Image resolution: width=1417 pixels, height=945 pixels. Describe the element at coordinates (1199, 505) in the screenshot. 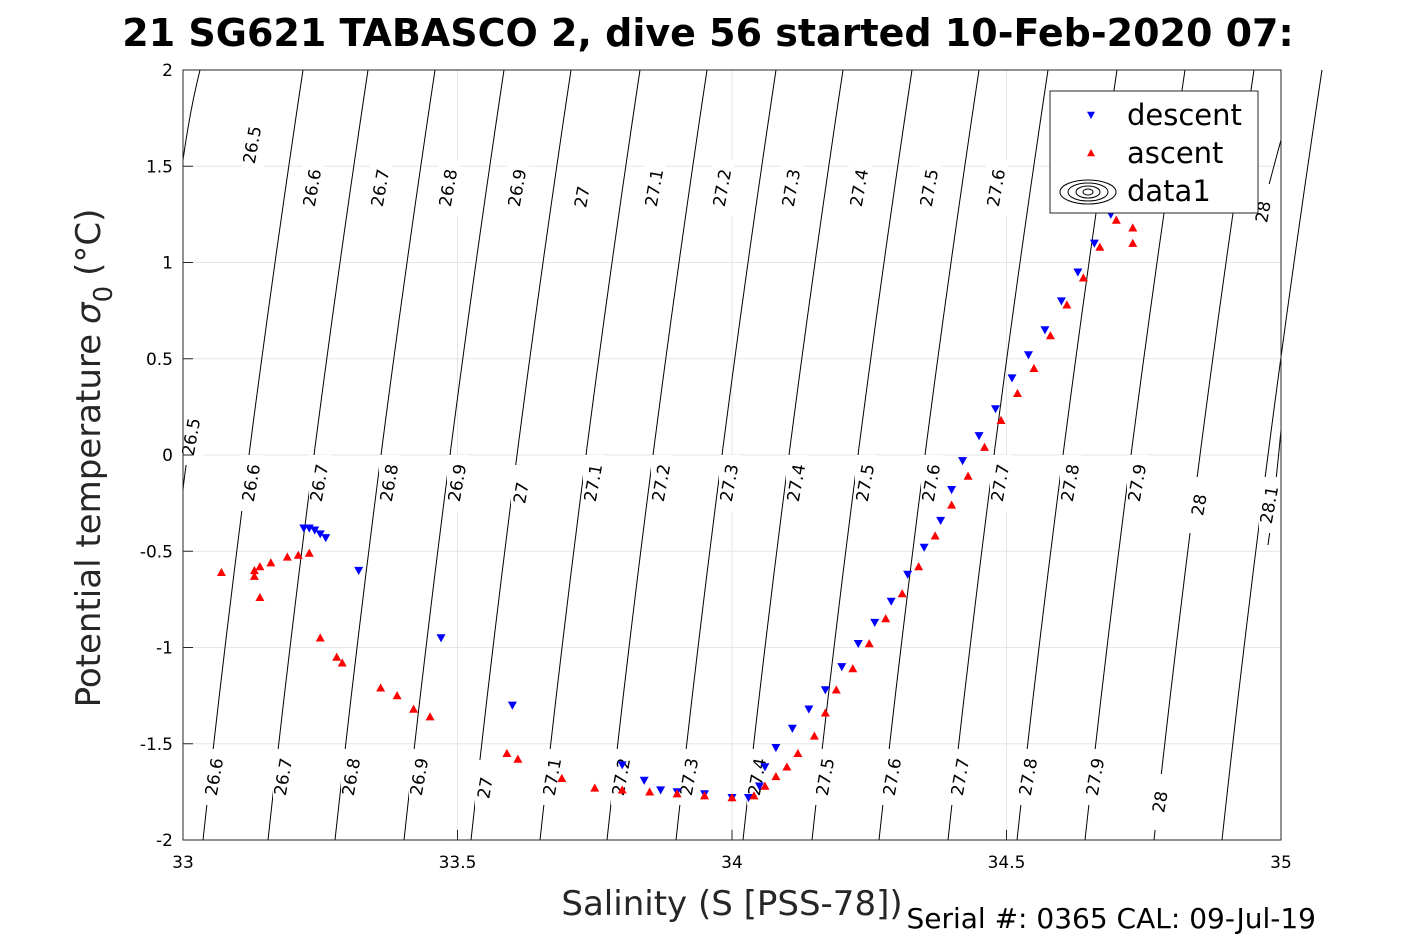

I see `contour-label: 28` at that location.